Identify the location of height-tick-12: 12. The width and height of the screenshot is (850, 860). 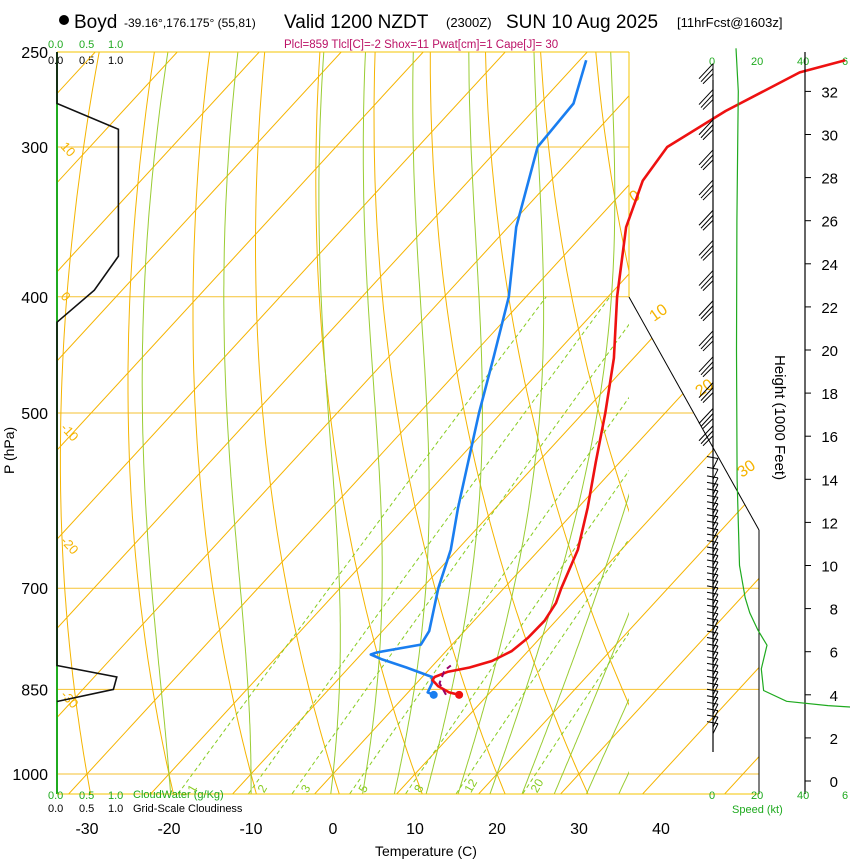
(829, 523).